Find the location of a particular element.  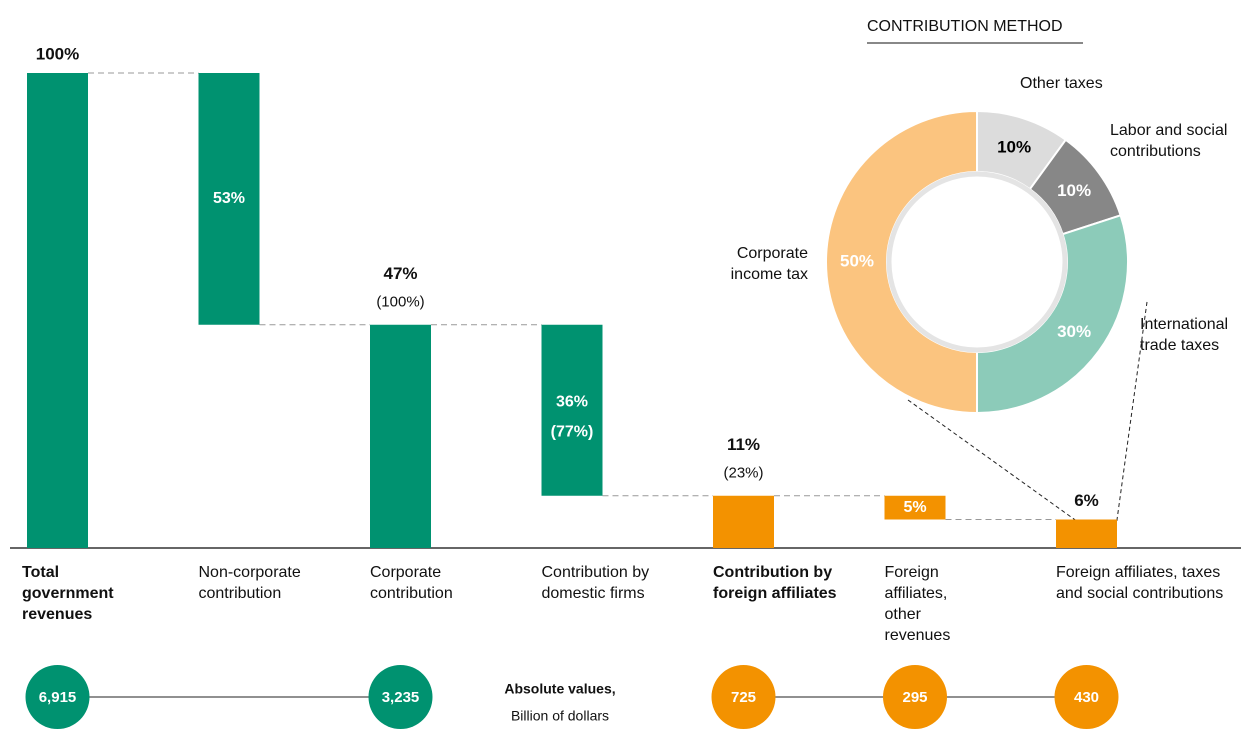

category-label: Foreign affiliates, other revenues is located at coordinates (917, 604).